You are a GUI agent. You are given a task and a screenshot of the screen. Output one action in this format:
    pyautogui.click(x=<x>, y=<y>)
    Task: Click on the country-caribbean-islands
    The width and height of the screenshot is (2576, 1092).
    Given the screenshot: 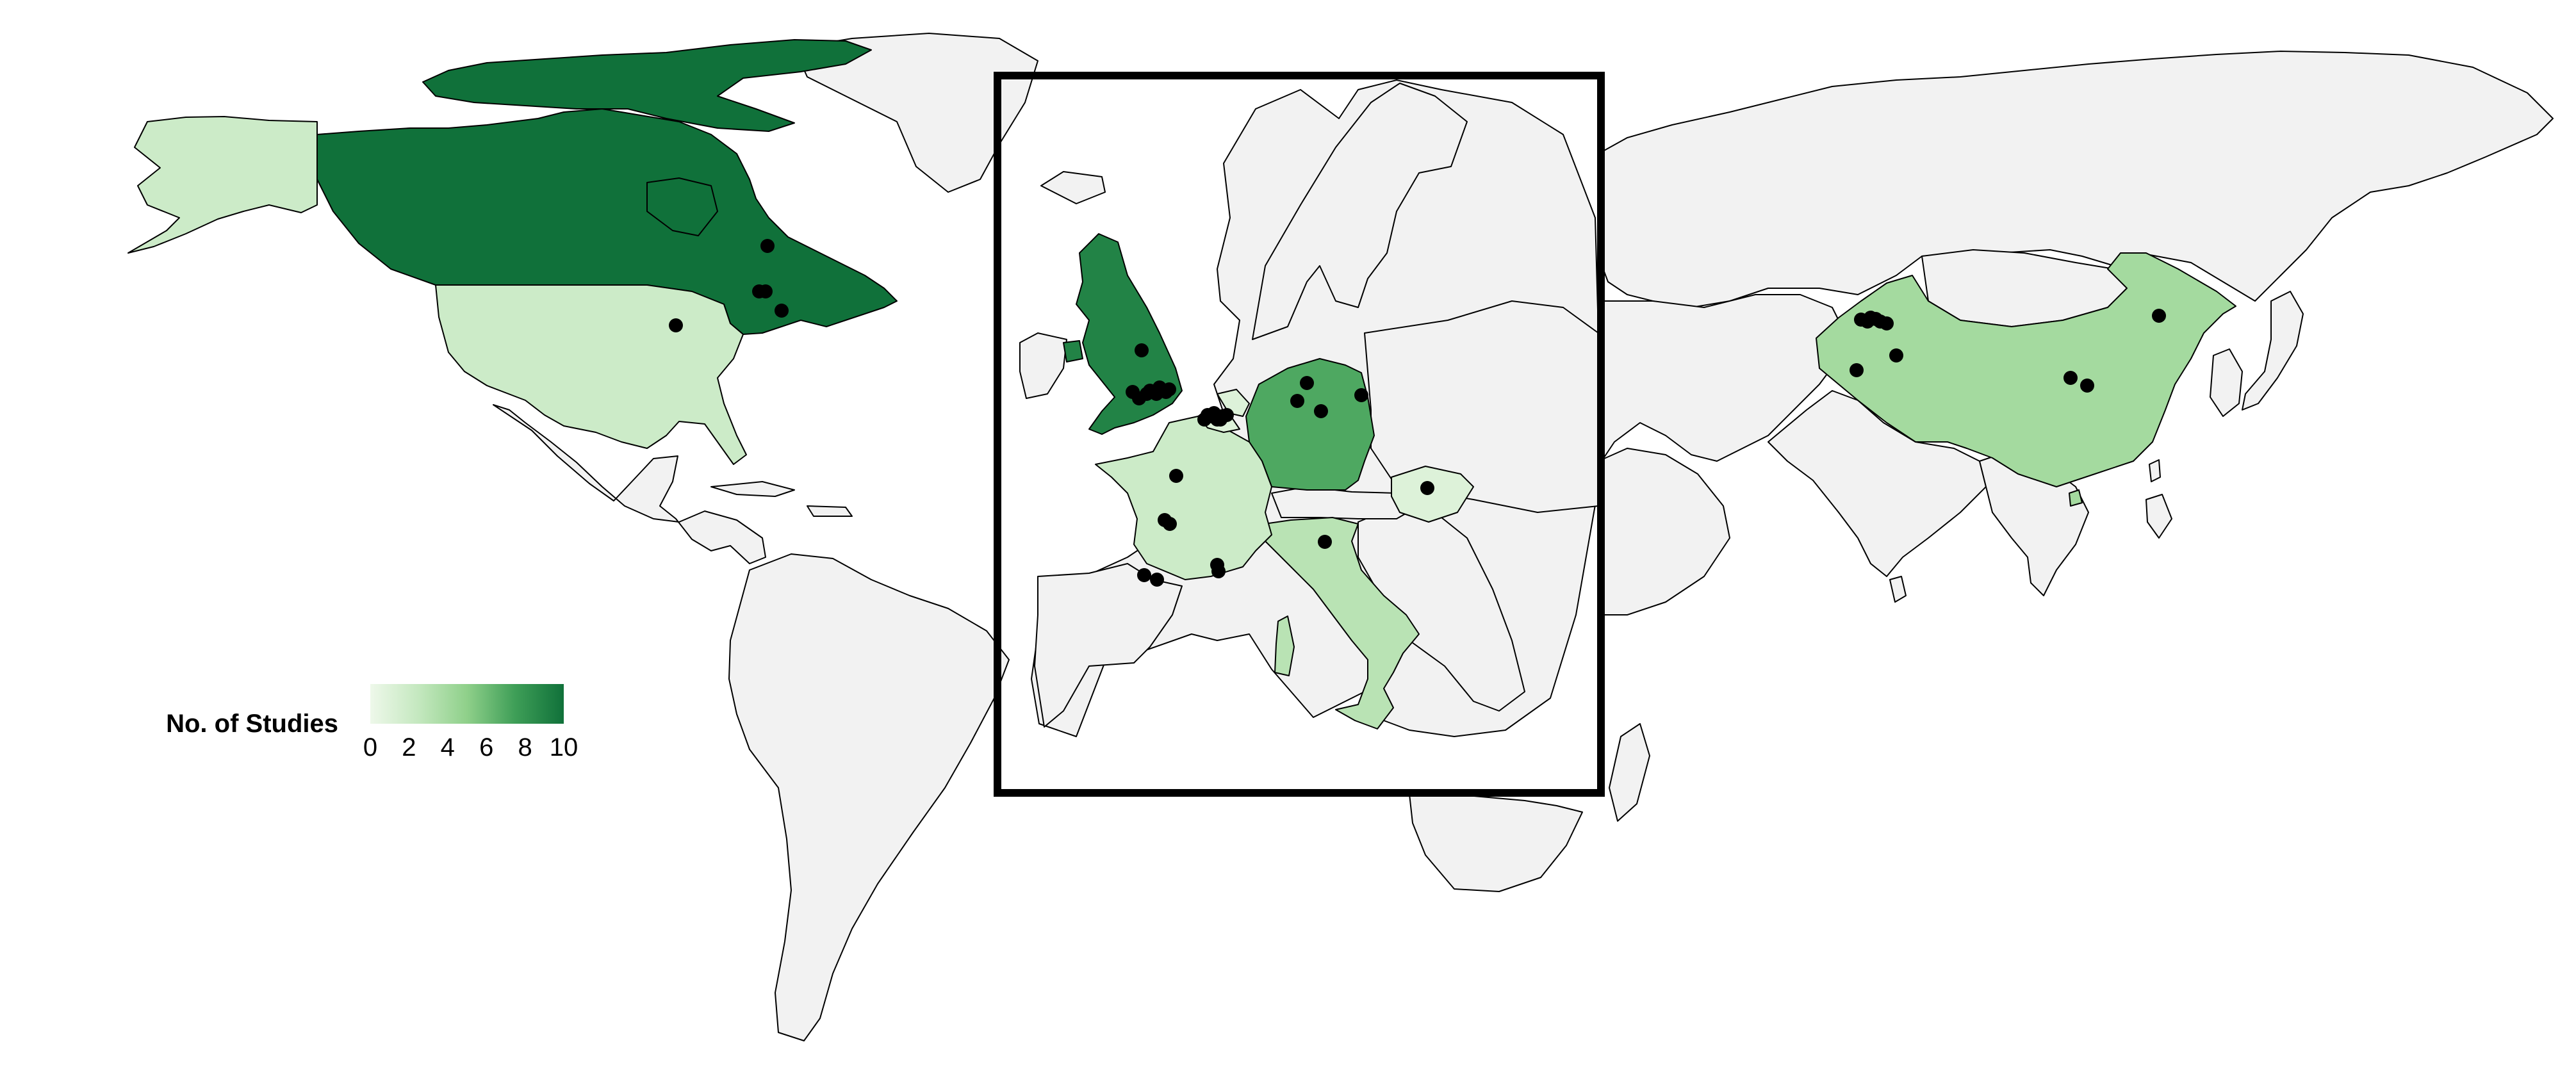 What is the action you would take?
    pyautogui.click(x=782, y=499)
    